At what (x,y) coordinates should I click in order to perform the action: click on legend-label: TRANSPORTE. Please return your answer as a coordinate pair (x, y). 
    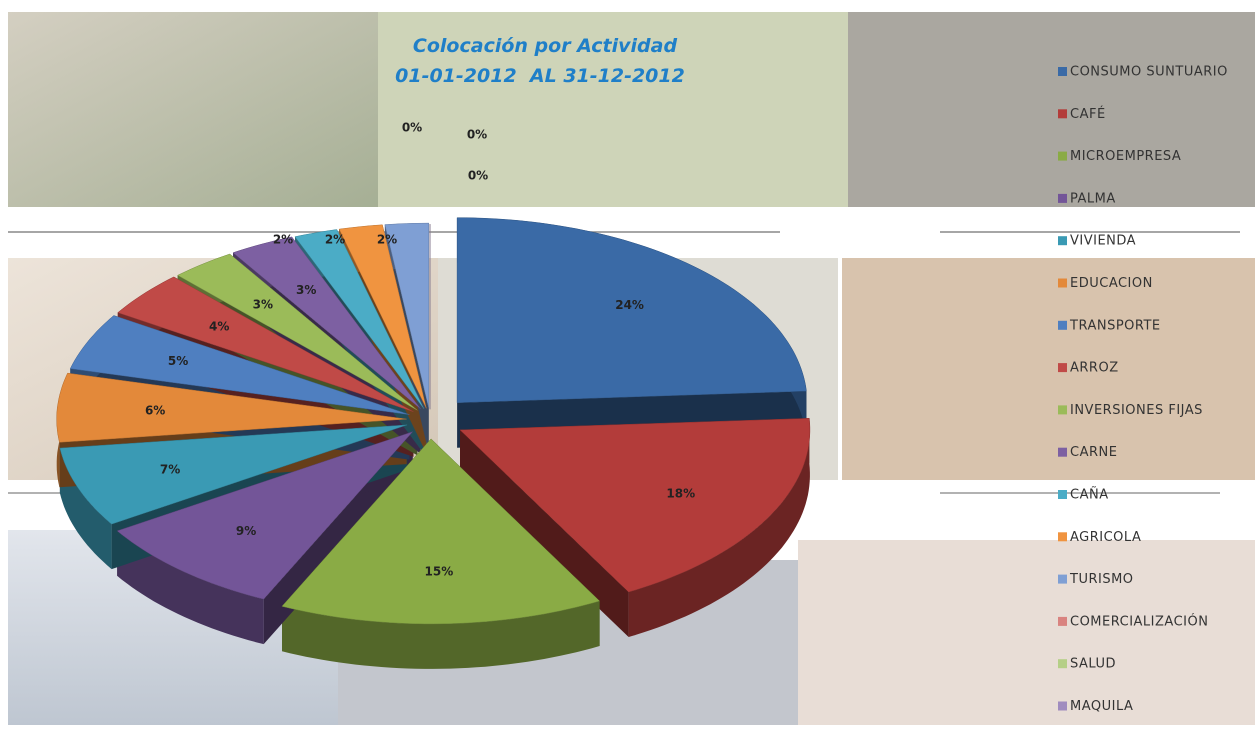
    Looking at the image, I should click on (1115, 325).